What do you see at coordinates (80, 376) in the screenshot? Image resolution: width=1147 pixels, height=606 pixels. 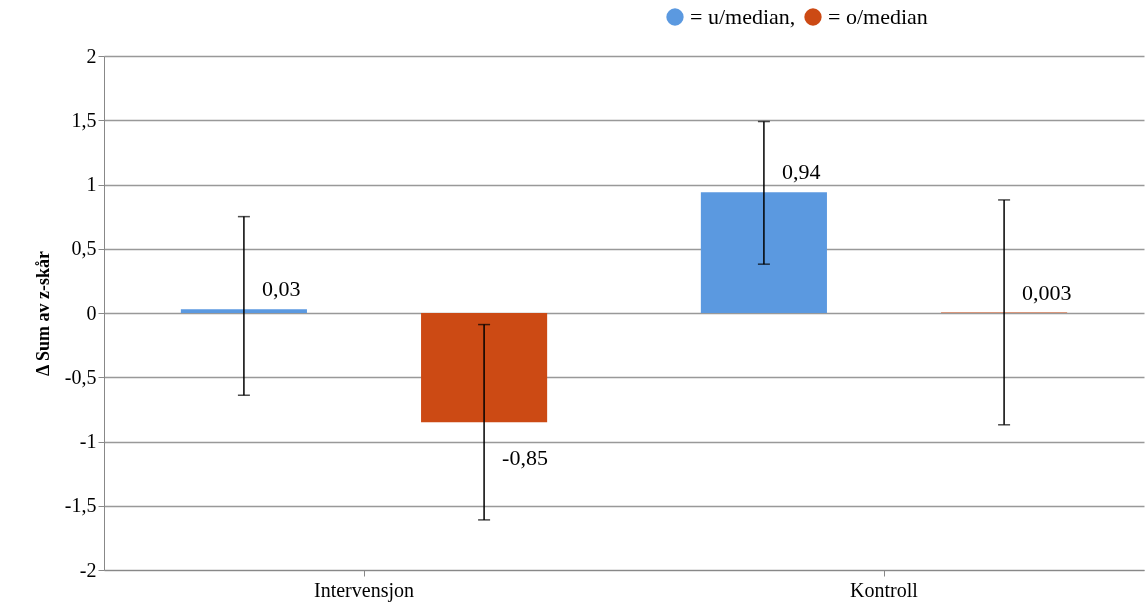 I see `y-tick-label: -0,5` at bounding box center [80, 376].